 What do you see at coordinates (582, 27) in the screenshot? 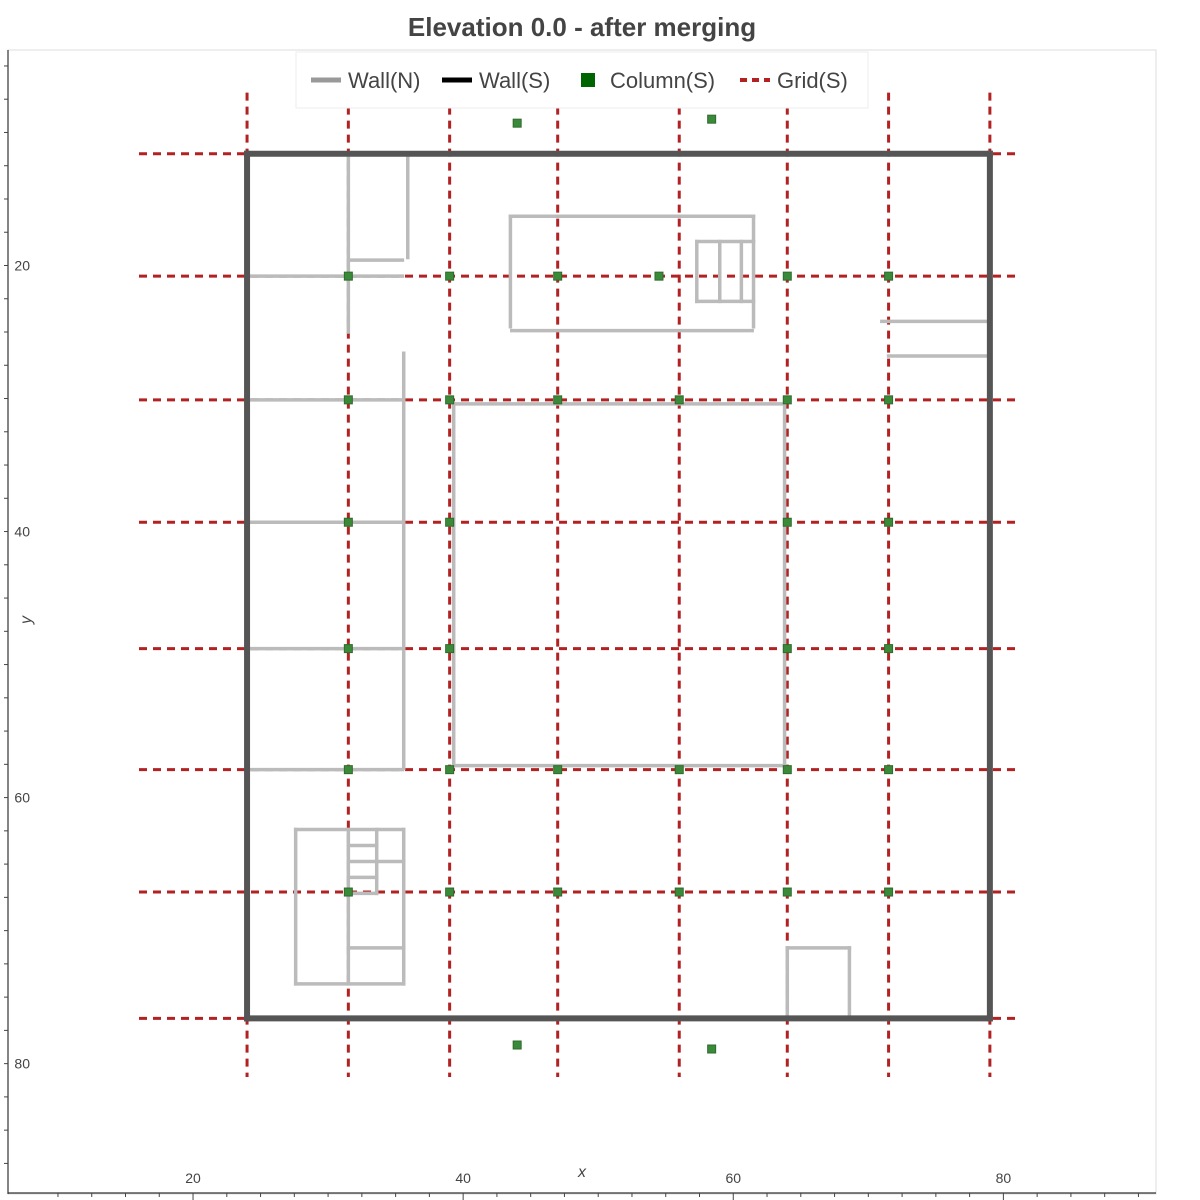
I see `chart-title: Elevation 0.0 - after merging` at bounding box center [582, 27].